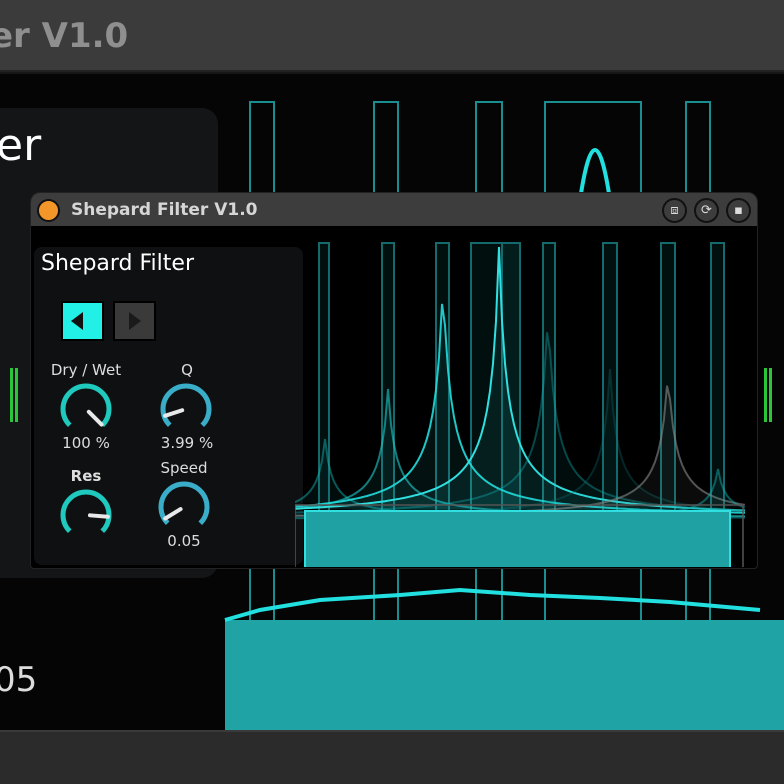 Image resolution: width=784 pixels, height=784 pixels. I want to click on device-activator-button, so click(48, 210).